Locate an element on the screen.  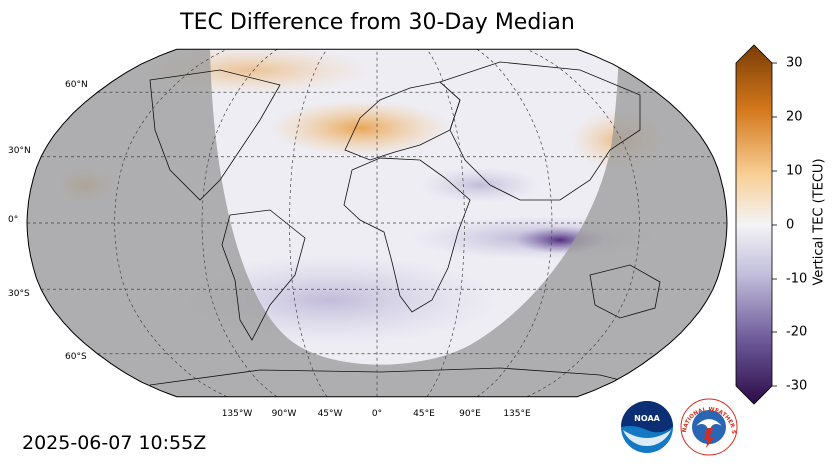
timestamp: 2025-06-07 10:55Z is located at coordinates (114, 443).